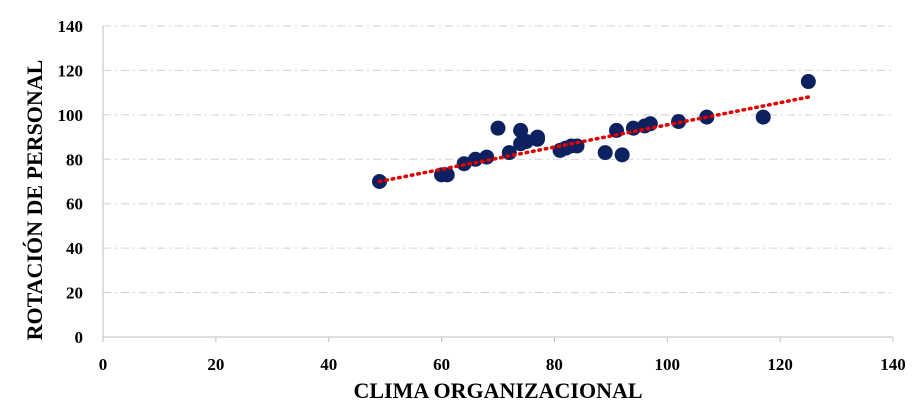 The width and height of the screenshot is (914, 411). I want to click on y-tick-label: 80, so click(74, 159).